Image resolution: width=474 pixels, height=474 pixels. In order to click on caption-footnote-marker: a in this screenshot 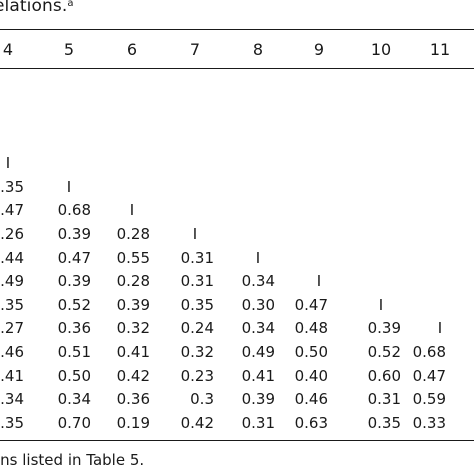, I will do `click(70, 4)`.